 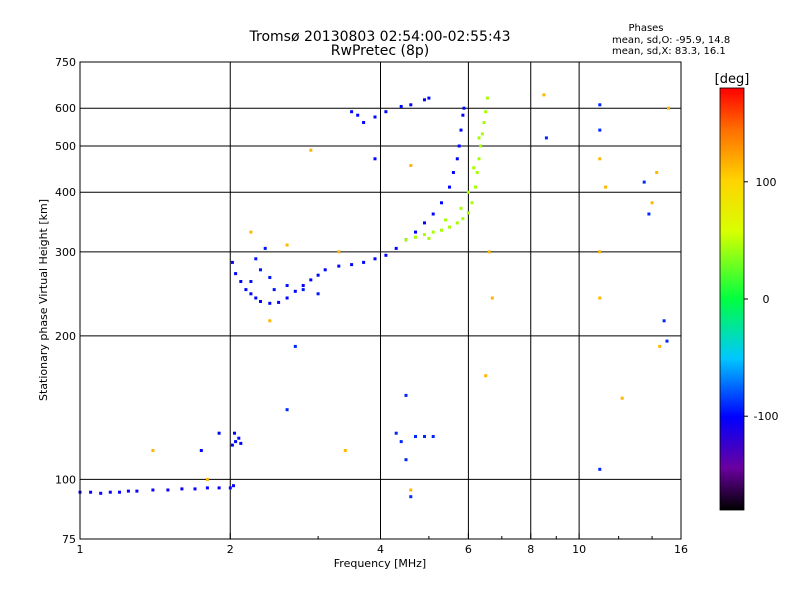 I want to click on y-tick-label: 75, so click(x=69, y=539).